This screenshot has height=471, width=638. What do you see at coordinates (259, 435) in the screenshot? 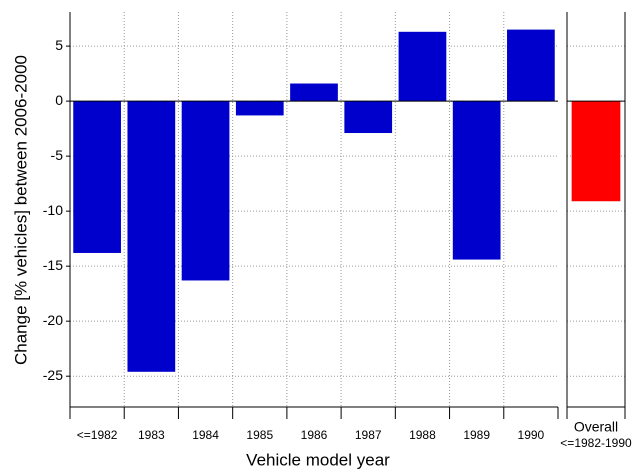
I see `x-tick-label: 1985` at bounding box center [259, 435].